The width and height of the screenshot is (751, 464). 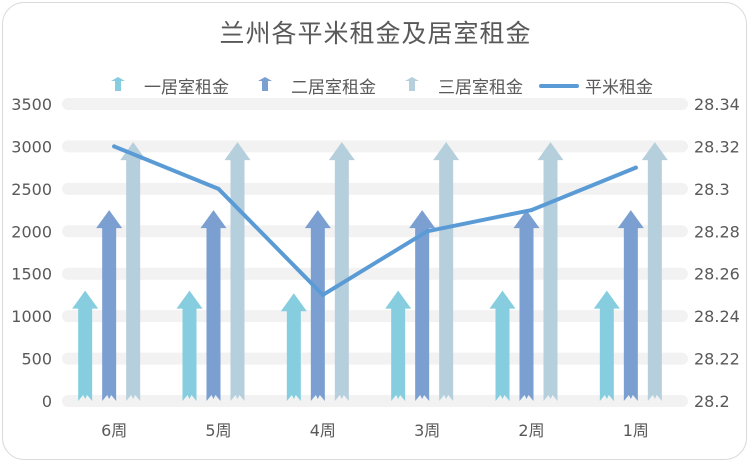 I want to click on legend-item-sqm: 平米租金, so click(x=596, y=85).